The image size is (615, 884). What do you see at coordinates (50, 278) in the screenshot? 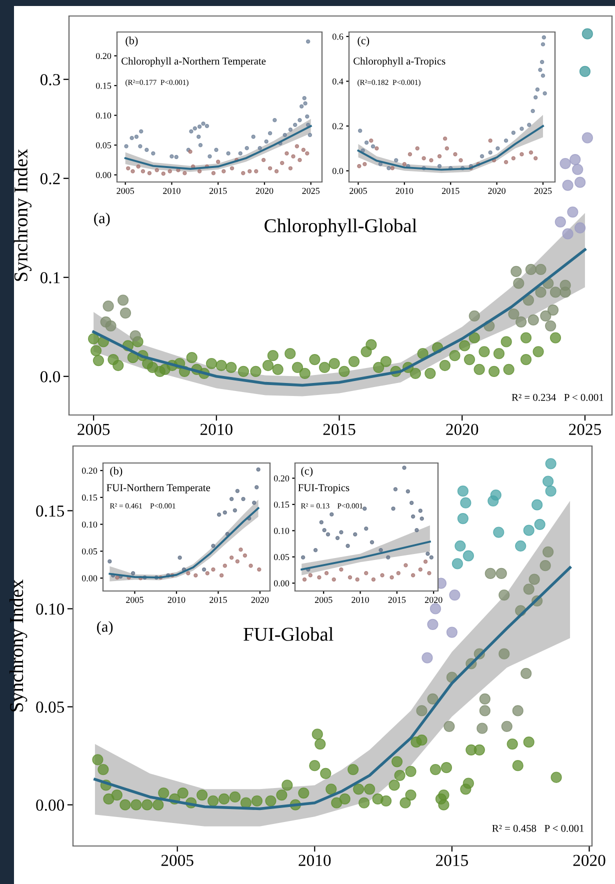
I see `y-tick-label: 0.1` at bounding box center [50, 278].